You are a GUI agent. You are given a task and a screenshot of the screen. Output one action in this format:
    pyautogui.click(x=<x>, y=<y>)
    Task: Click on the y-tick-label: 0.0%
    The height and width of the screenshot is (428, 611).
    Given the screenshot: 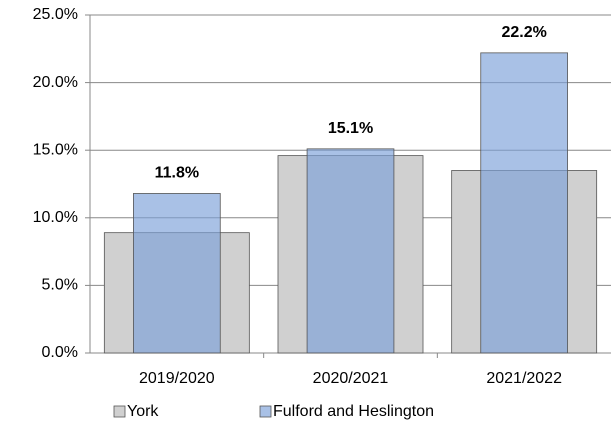 What is the action you would take?
    pyautogui.click(x=60, y=352)
    